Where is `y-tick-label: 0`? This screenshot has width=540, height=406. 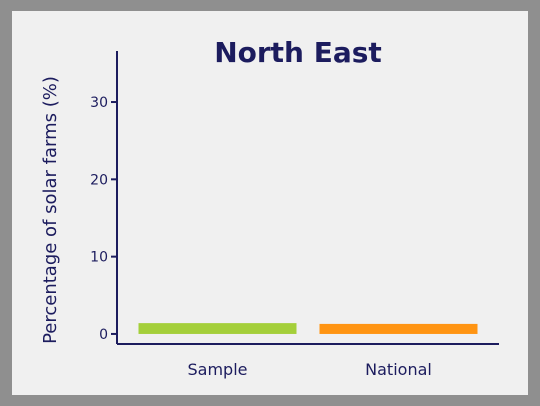 y-tick-label: 0 is located at coordinates (103, 335).